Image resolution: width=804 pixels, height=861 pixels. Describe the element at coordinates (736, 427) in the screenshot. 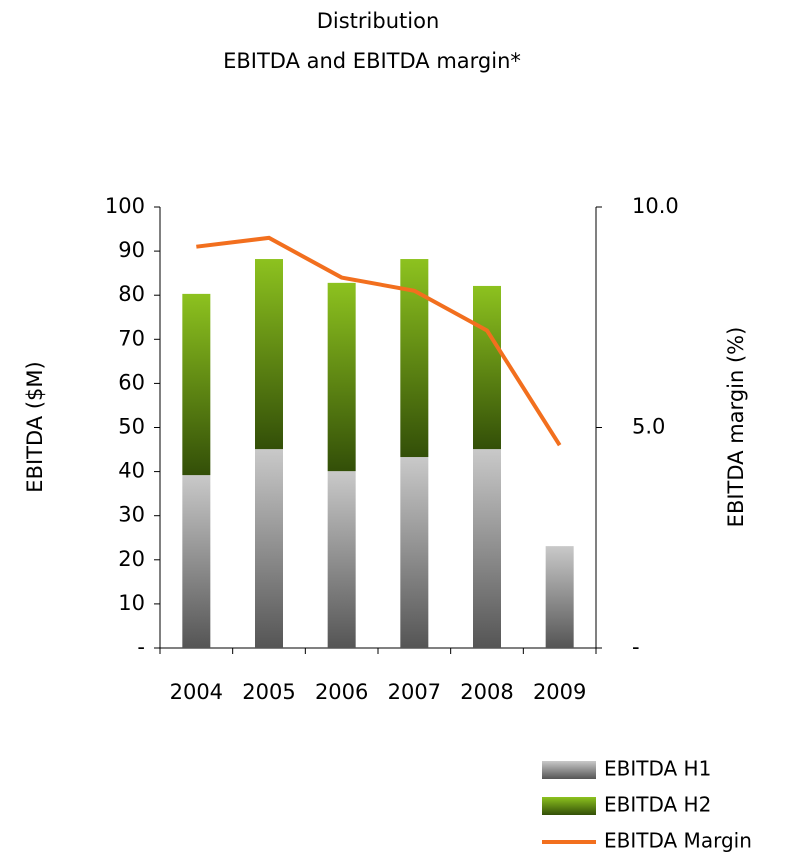

I see `y2-axis-title: EBITDA margin (%)` at that location.